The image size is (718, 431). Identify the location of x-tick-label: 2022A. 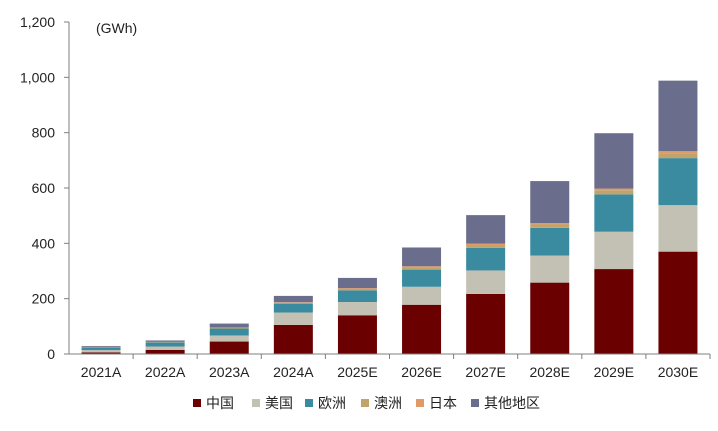
(165, 372).